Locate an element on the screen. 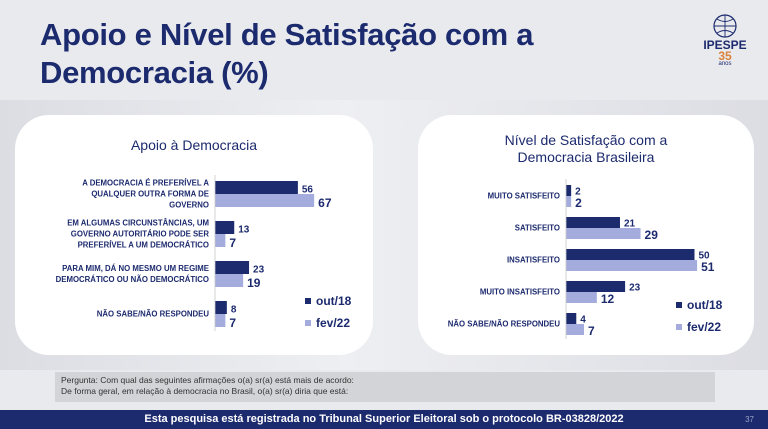  data-label: 56 is located at coordinates (308, 190).